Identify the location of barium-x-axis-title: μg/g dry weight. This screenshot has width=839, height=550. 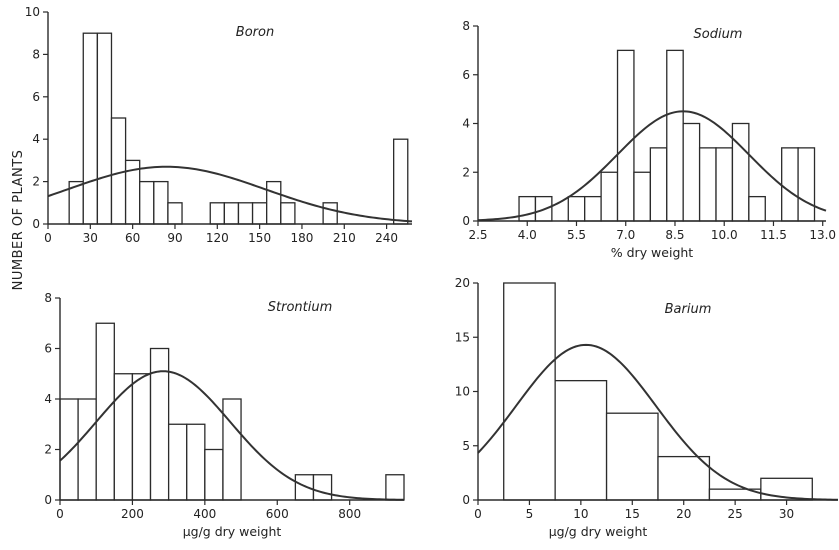
(598, 531).